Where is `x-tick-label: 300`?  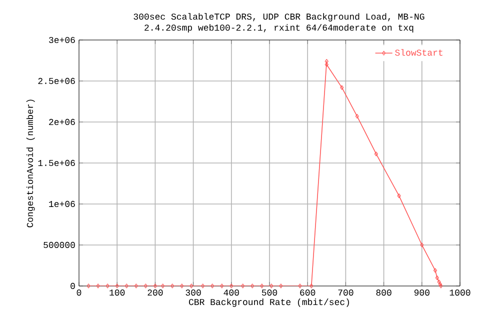 x-tick-label: 300 is located at coordinates (193, 293).